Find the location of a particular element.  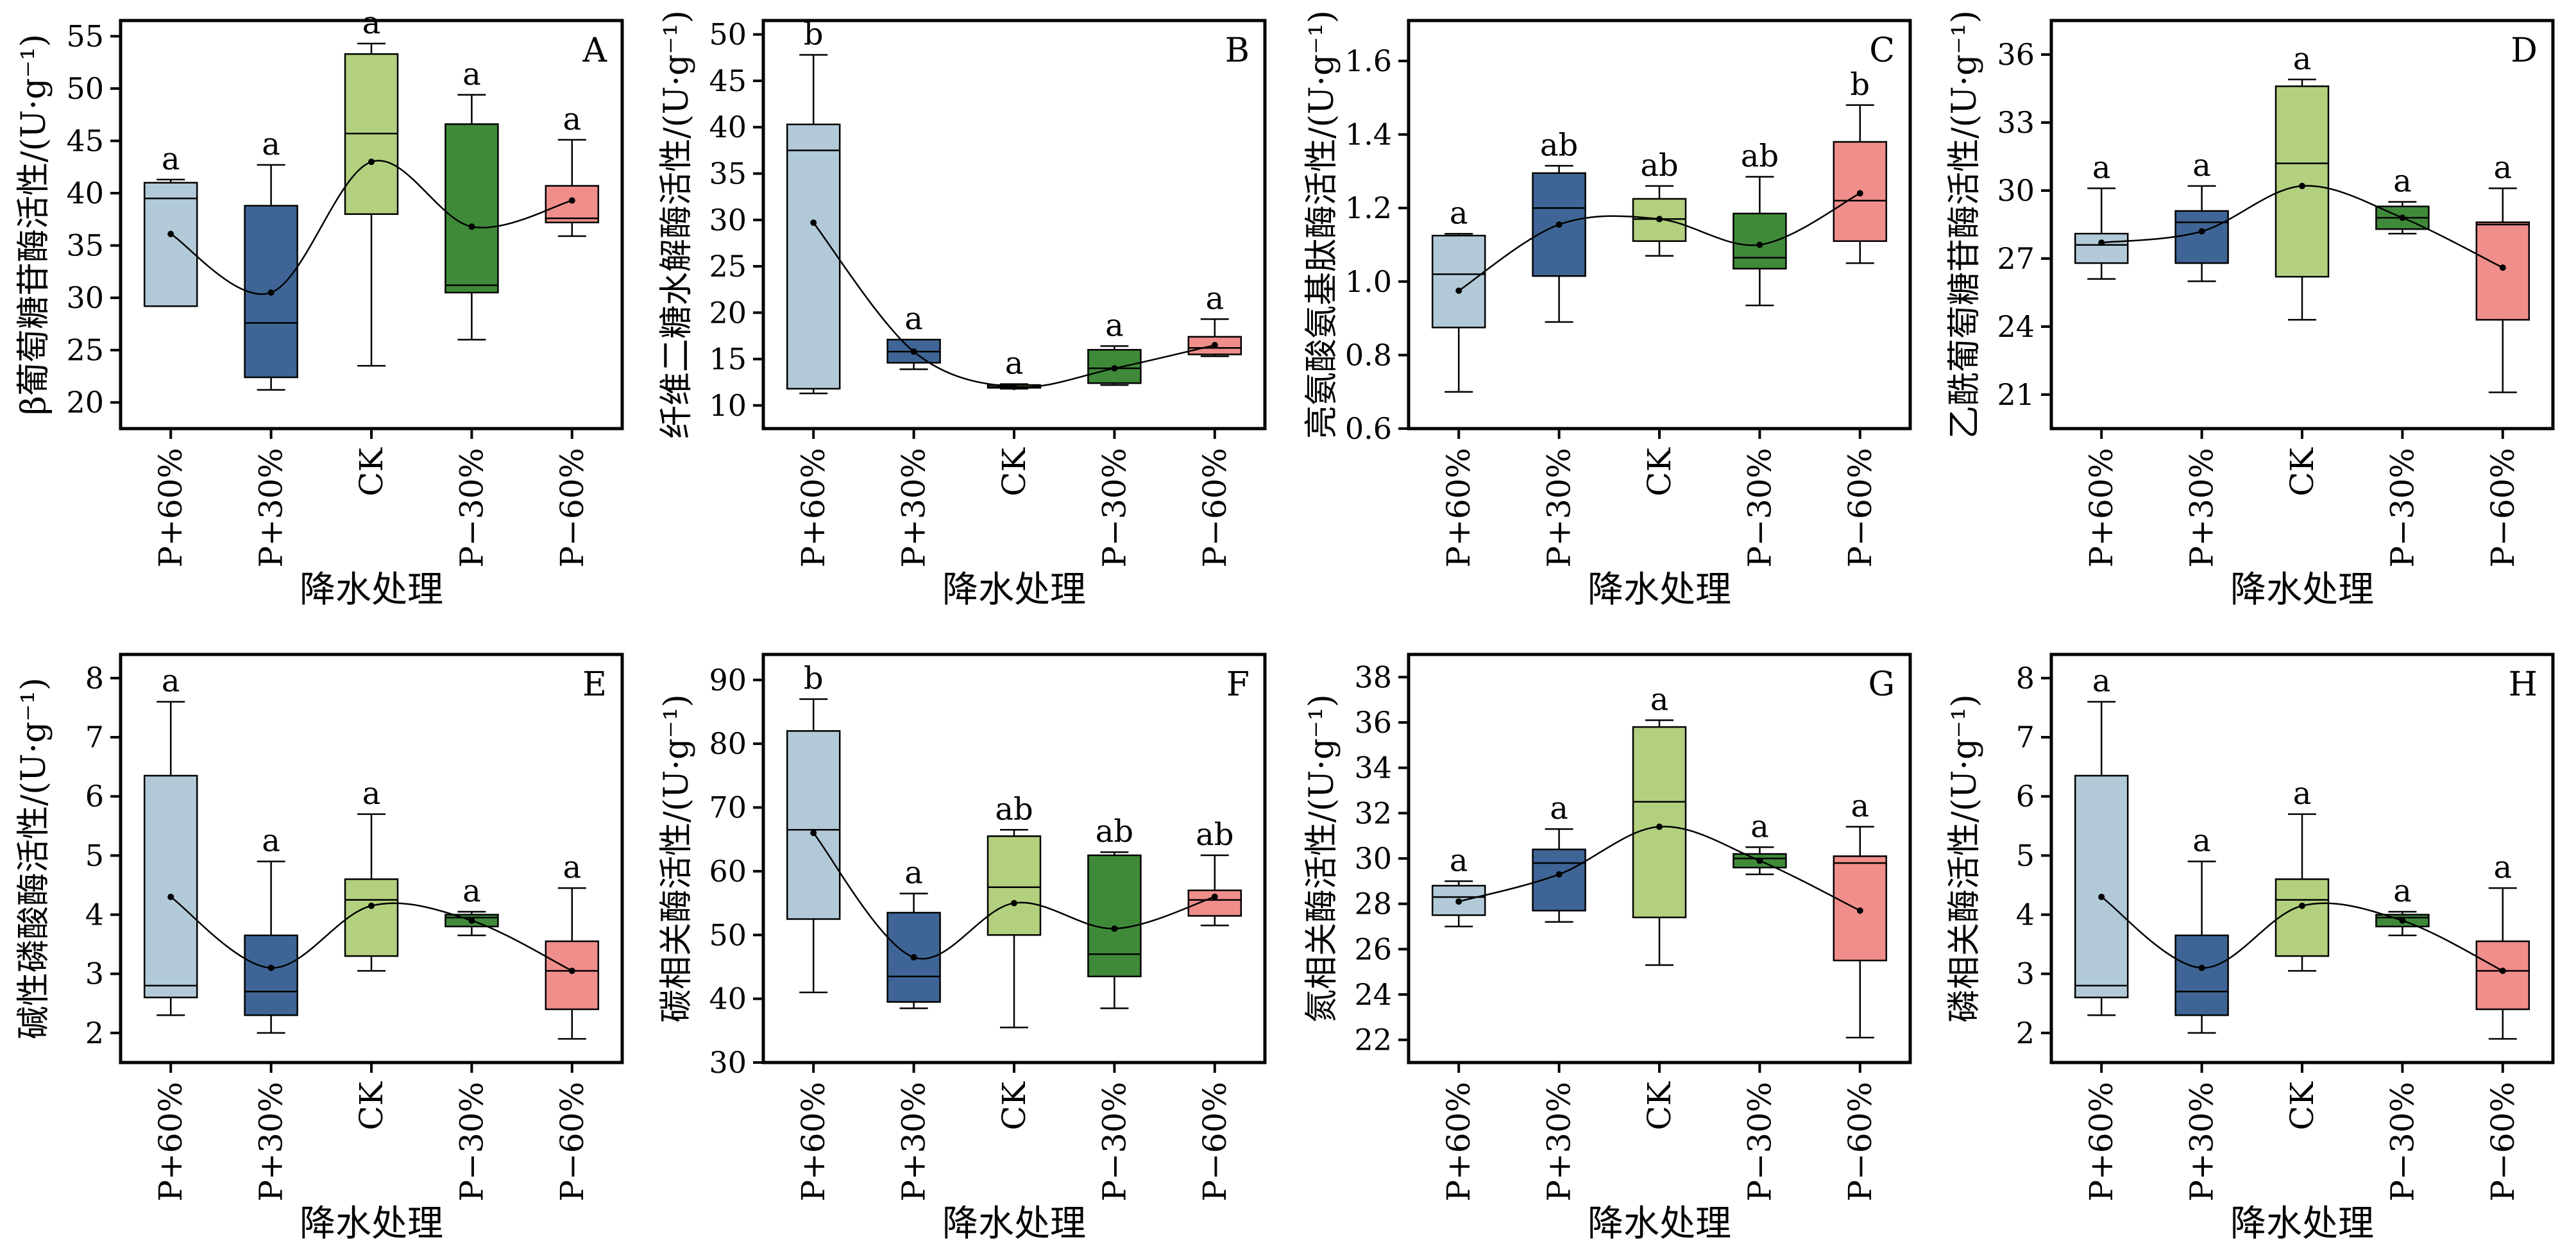

y-tick-label: 7 is located at coordinates (94, 737).